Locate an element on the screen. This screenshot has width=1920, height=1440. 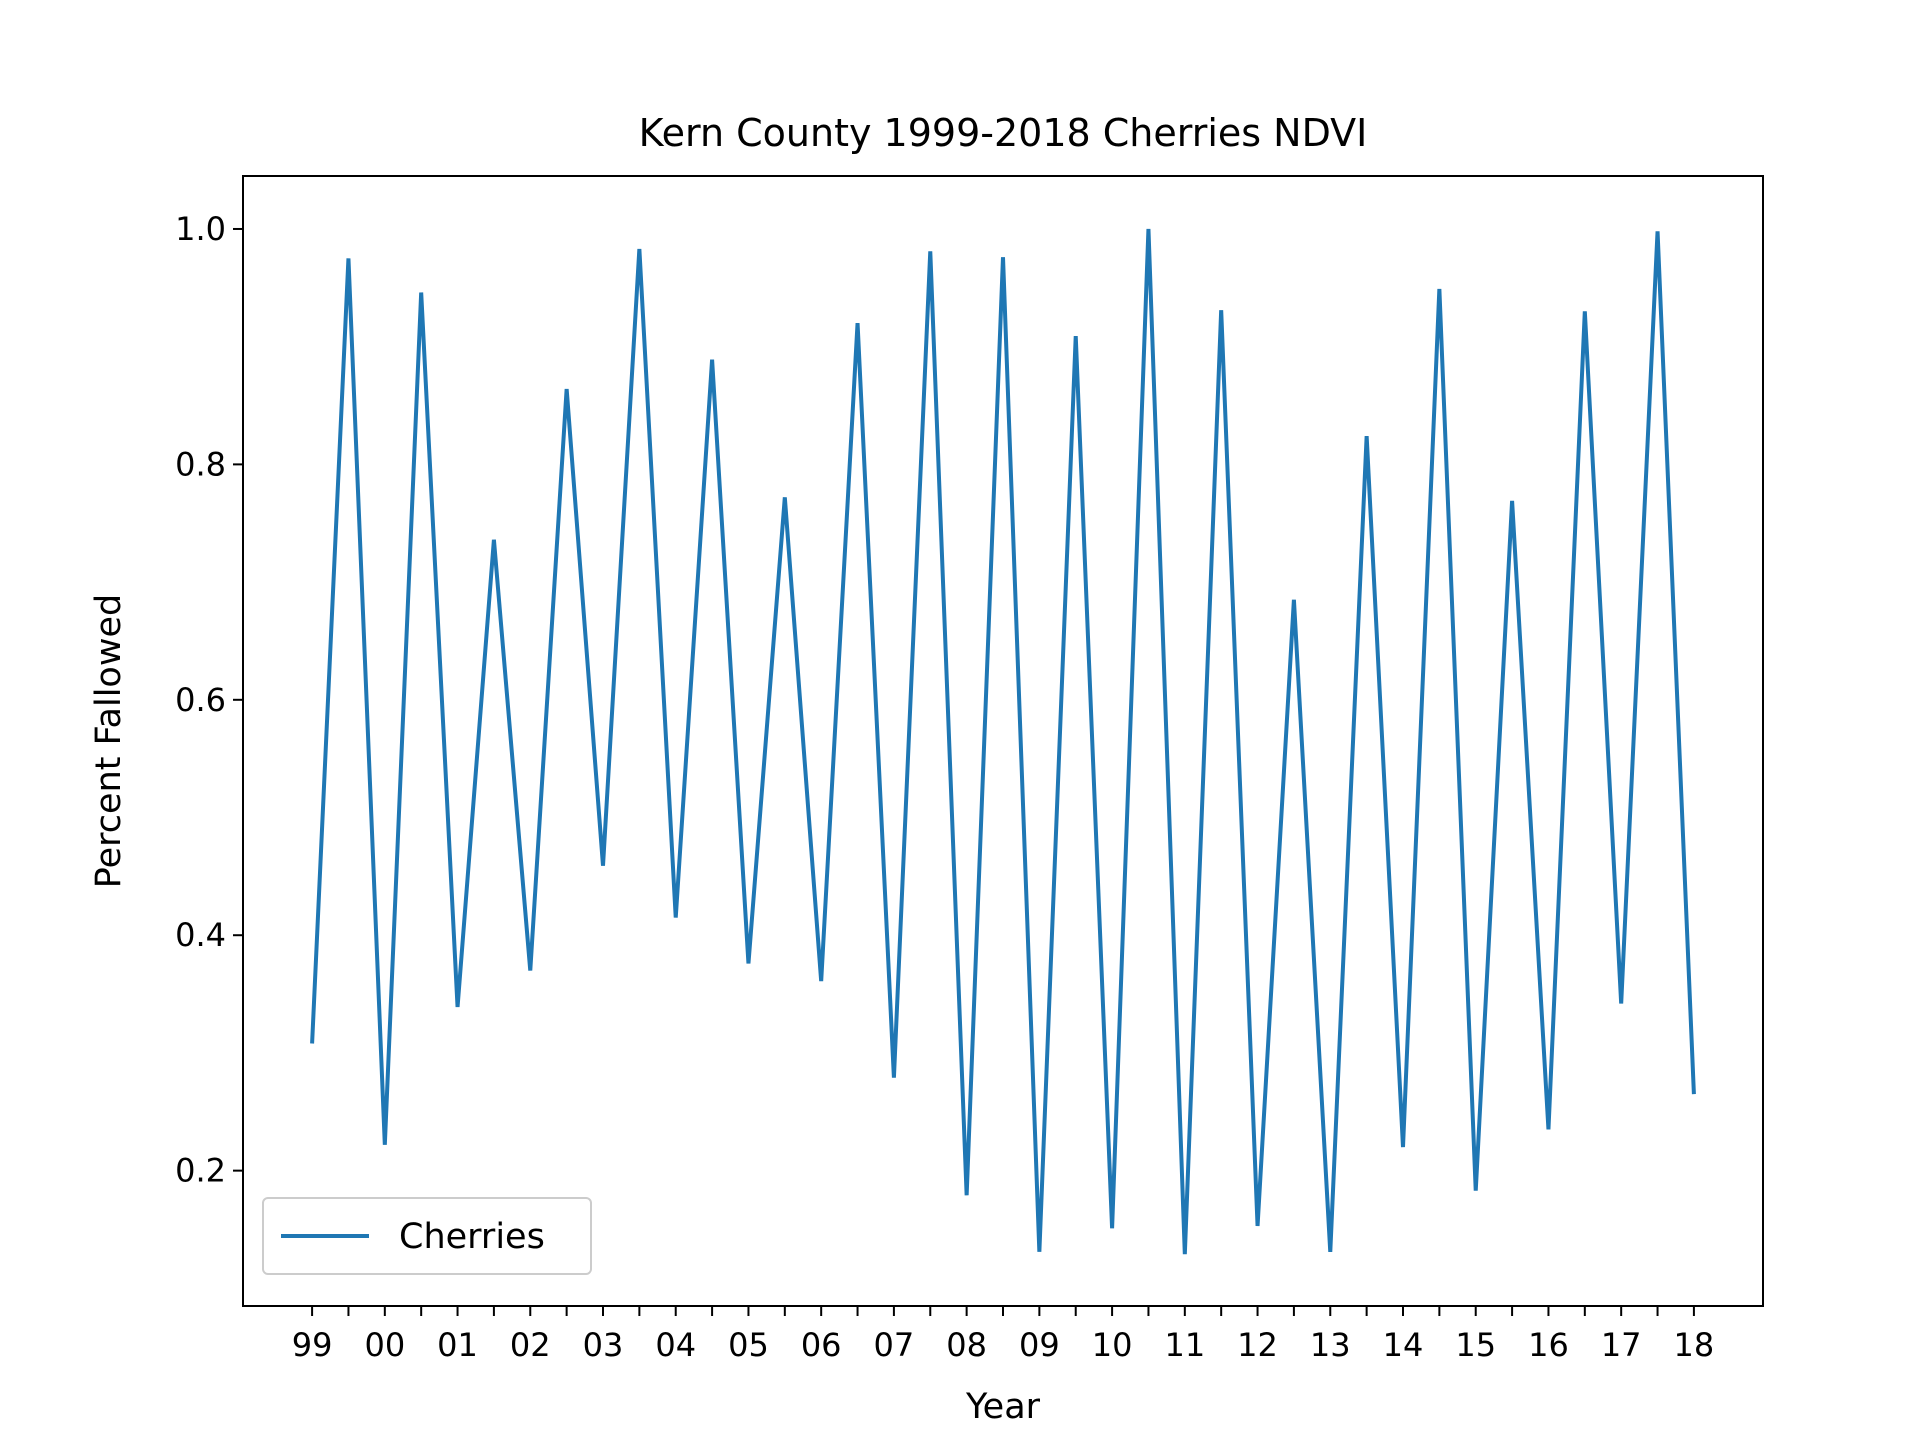
x-tick-label: 10 is located at coordinates (1112, 1345).